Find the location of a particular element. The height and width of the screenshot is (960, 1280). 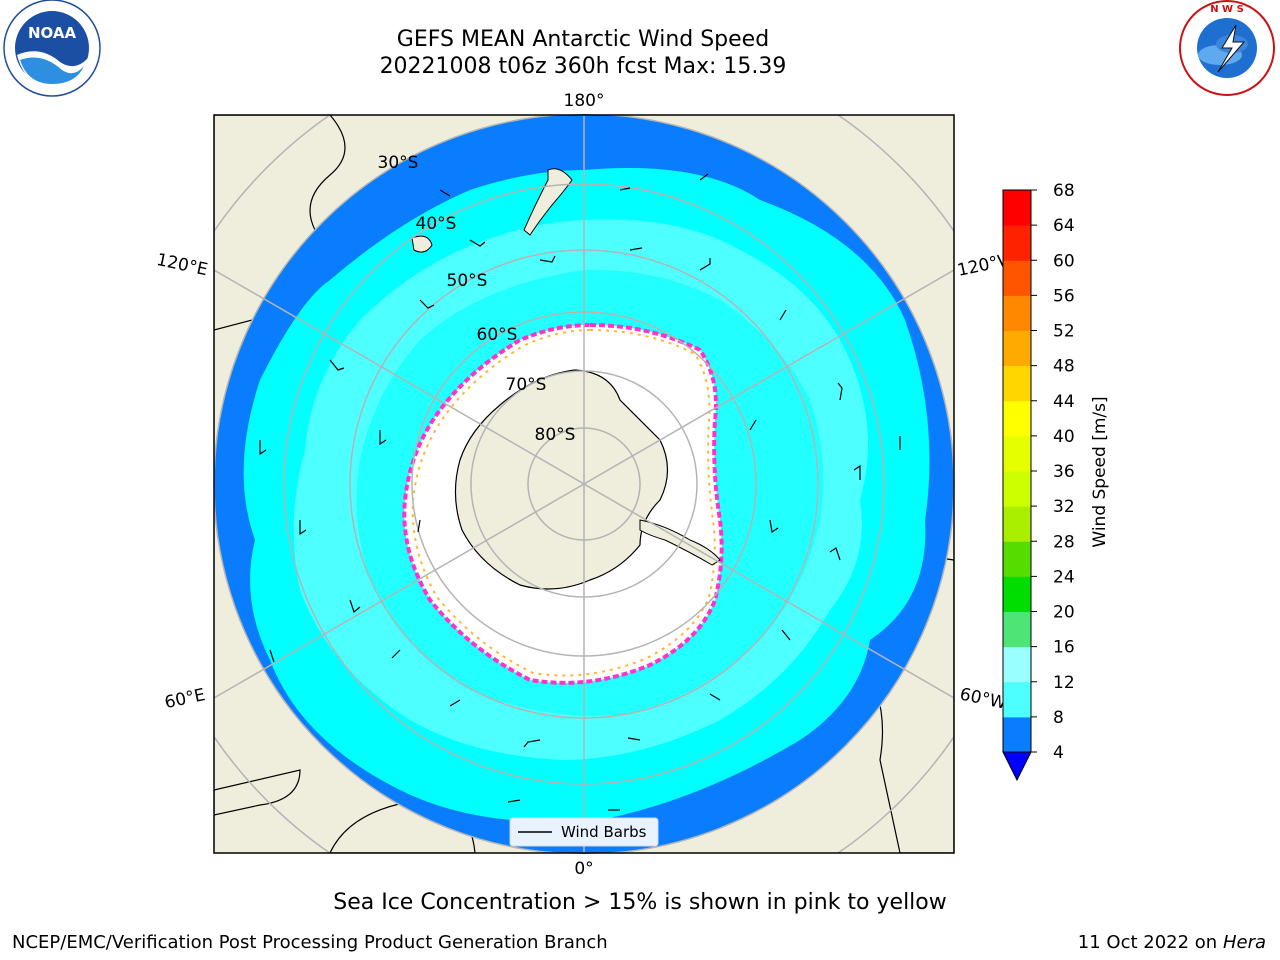

colorbar-tick-label: 24 is located at coordinates (1064, 577).